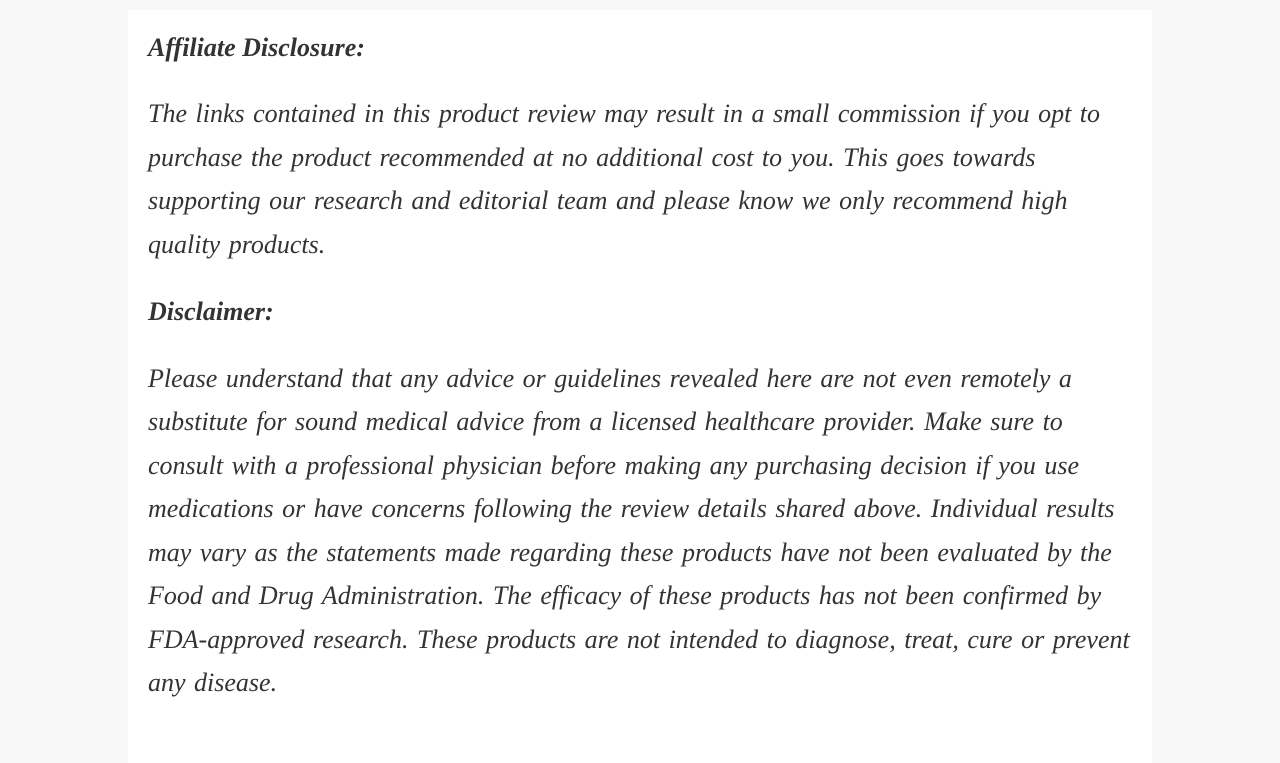  What do you see at coordinates (256, 47) in the screenshot?
I see `affiliate-disclosure-heading: Affiliate Disclosure:` at bounding box center [256, 47].